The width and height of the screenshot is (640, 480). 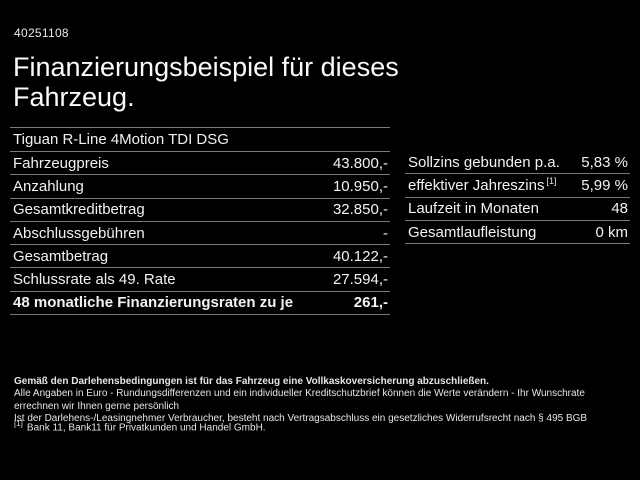 I want to click on table-row-effektiver-jahreszins: effektiver Jahreszins [1] 5,99 %, so click(x=517, y=186).